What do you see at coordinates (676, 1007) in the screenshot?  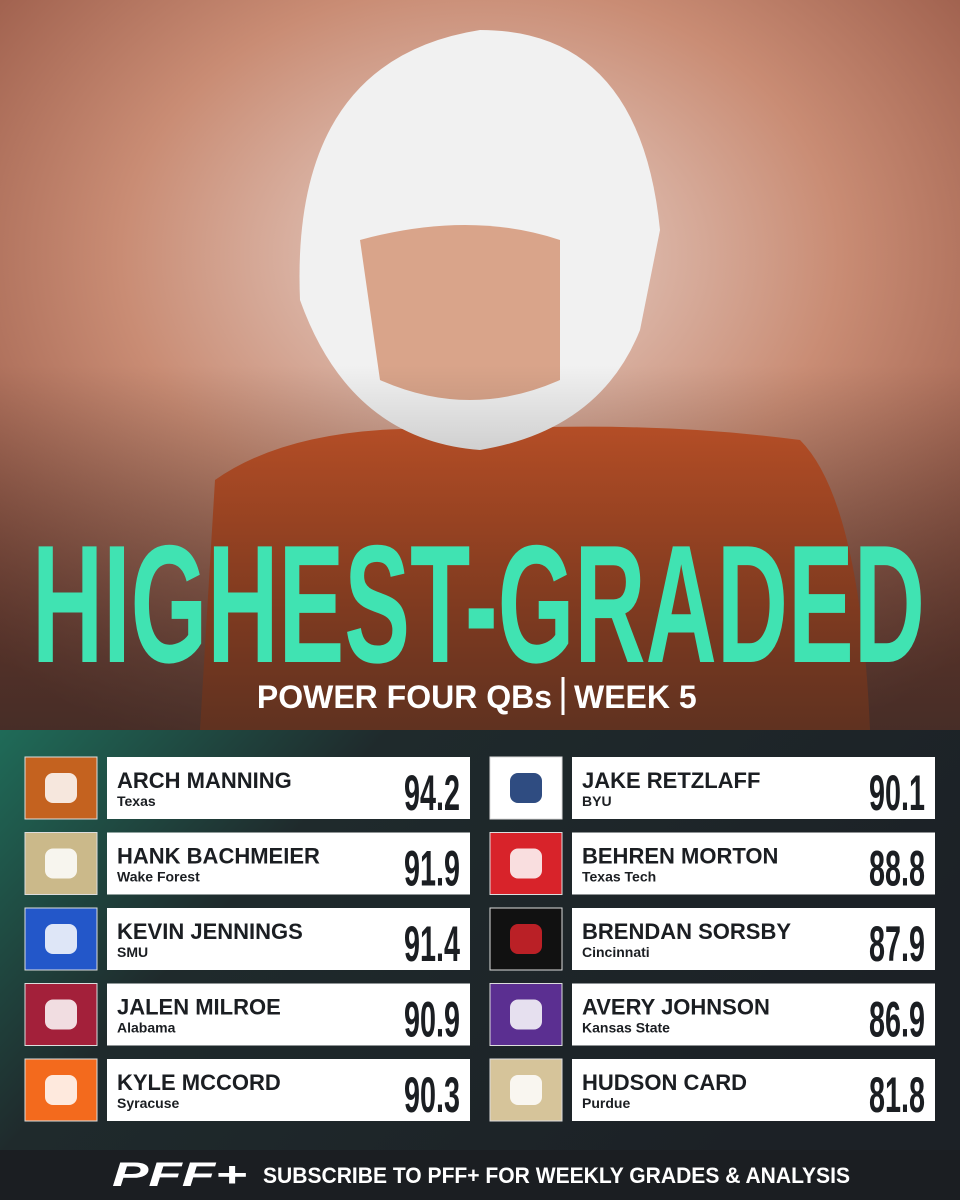 I see `player-name: AVERY JOHNSON` at bounding box center [676, 1007].